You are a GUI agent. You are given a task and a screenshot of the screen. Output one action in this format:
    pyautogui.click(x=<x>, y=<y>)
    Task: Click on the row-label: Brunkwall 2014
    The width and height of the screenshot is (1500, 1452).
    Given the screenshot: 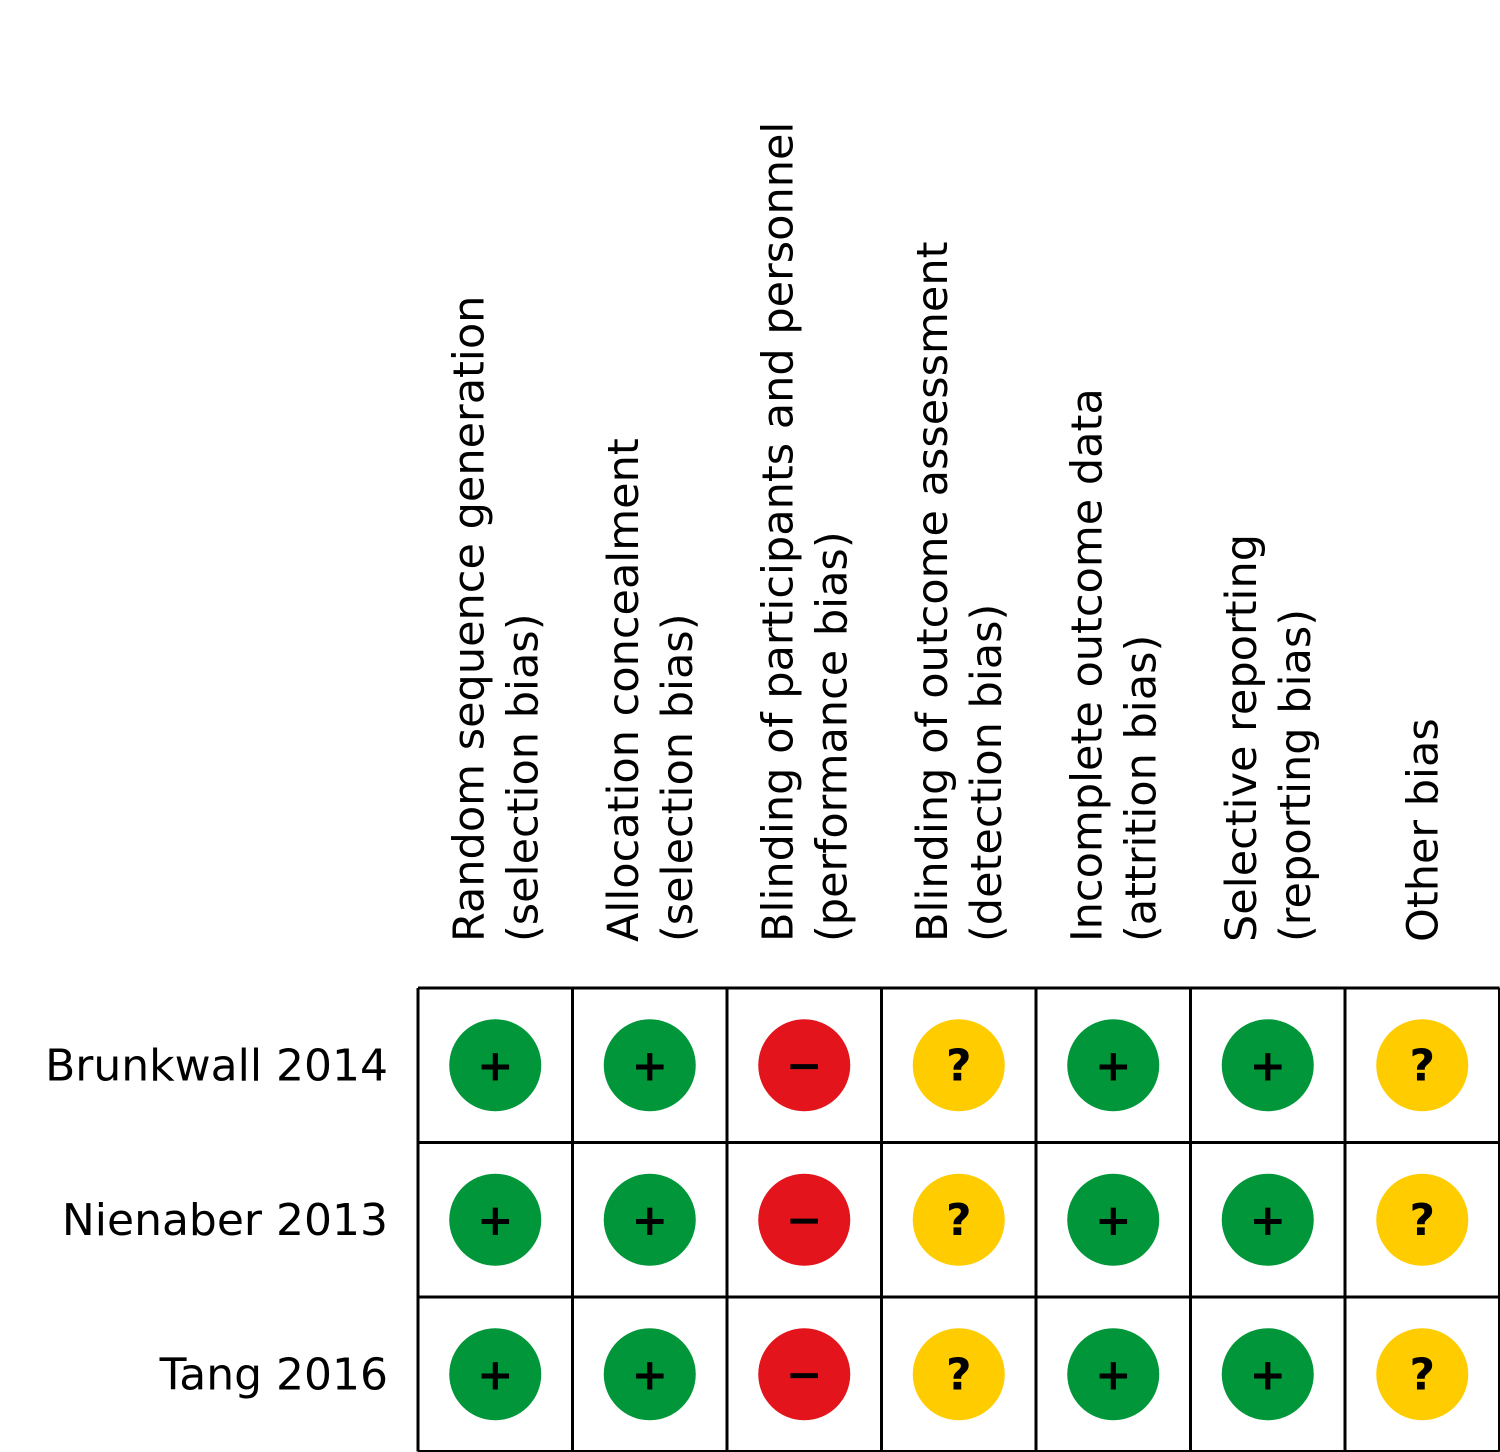 What is the action you would take?
    pyautogui.click(x=216, y=1065)
    